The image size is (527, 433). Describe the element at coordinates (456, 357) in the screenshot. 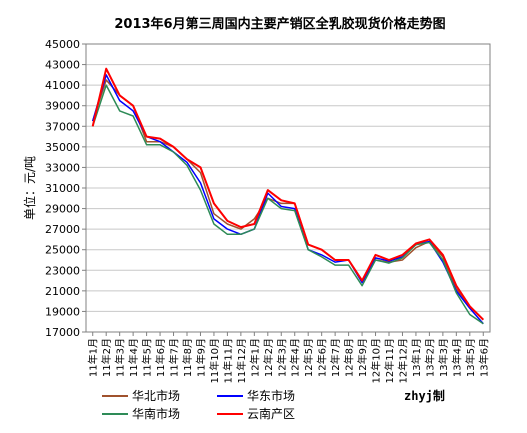

I see `x-tick-label: 13年4月` at that location.